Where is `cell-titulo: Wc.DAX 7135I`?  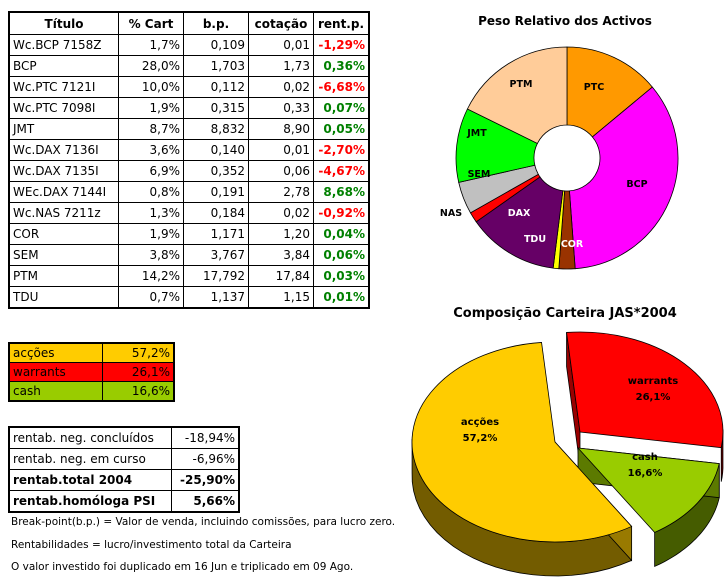 cell-titulo: Wc.DAX 7135I is located at coordinates (63, 171).